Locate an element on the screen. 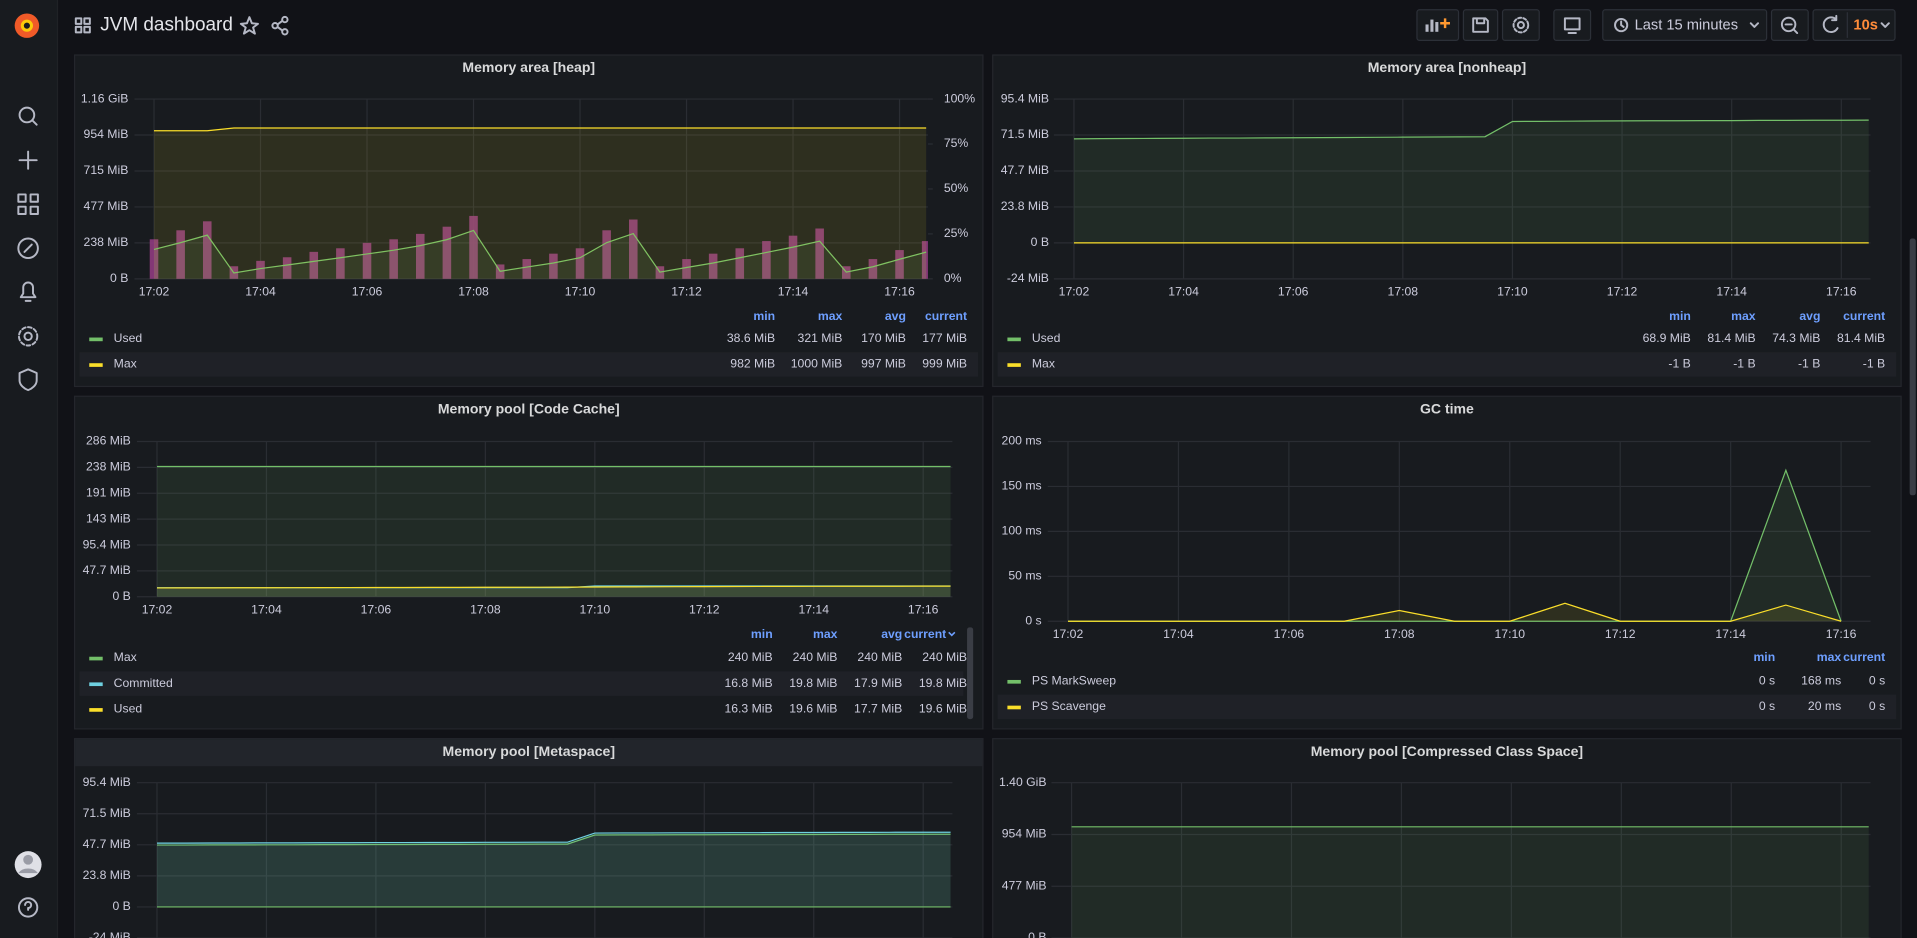 The width and height of the screenshot is (1917, 938). legend-value: 19.8 MiB is located at coordinates (943, 683).